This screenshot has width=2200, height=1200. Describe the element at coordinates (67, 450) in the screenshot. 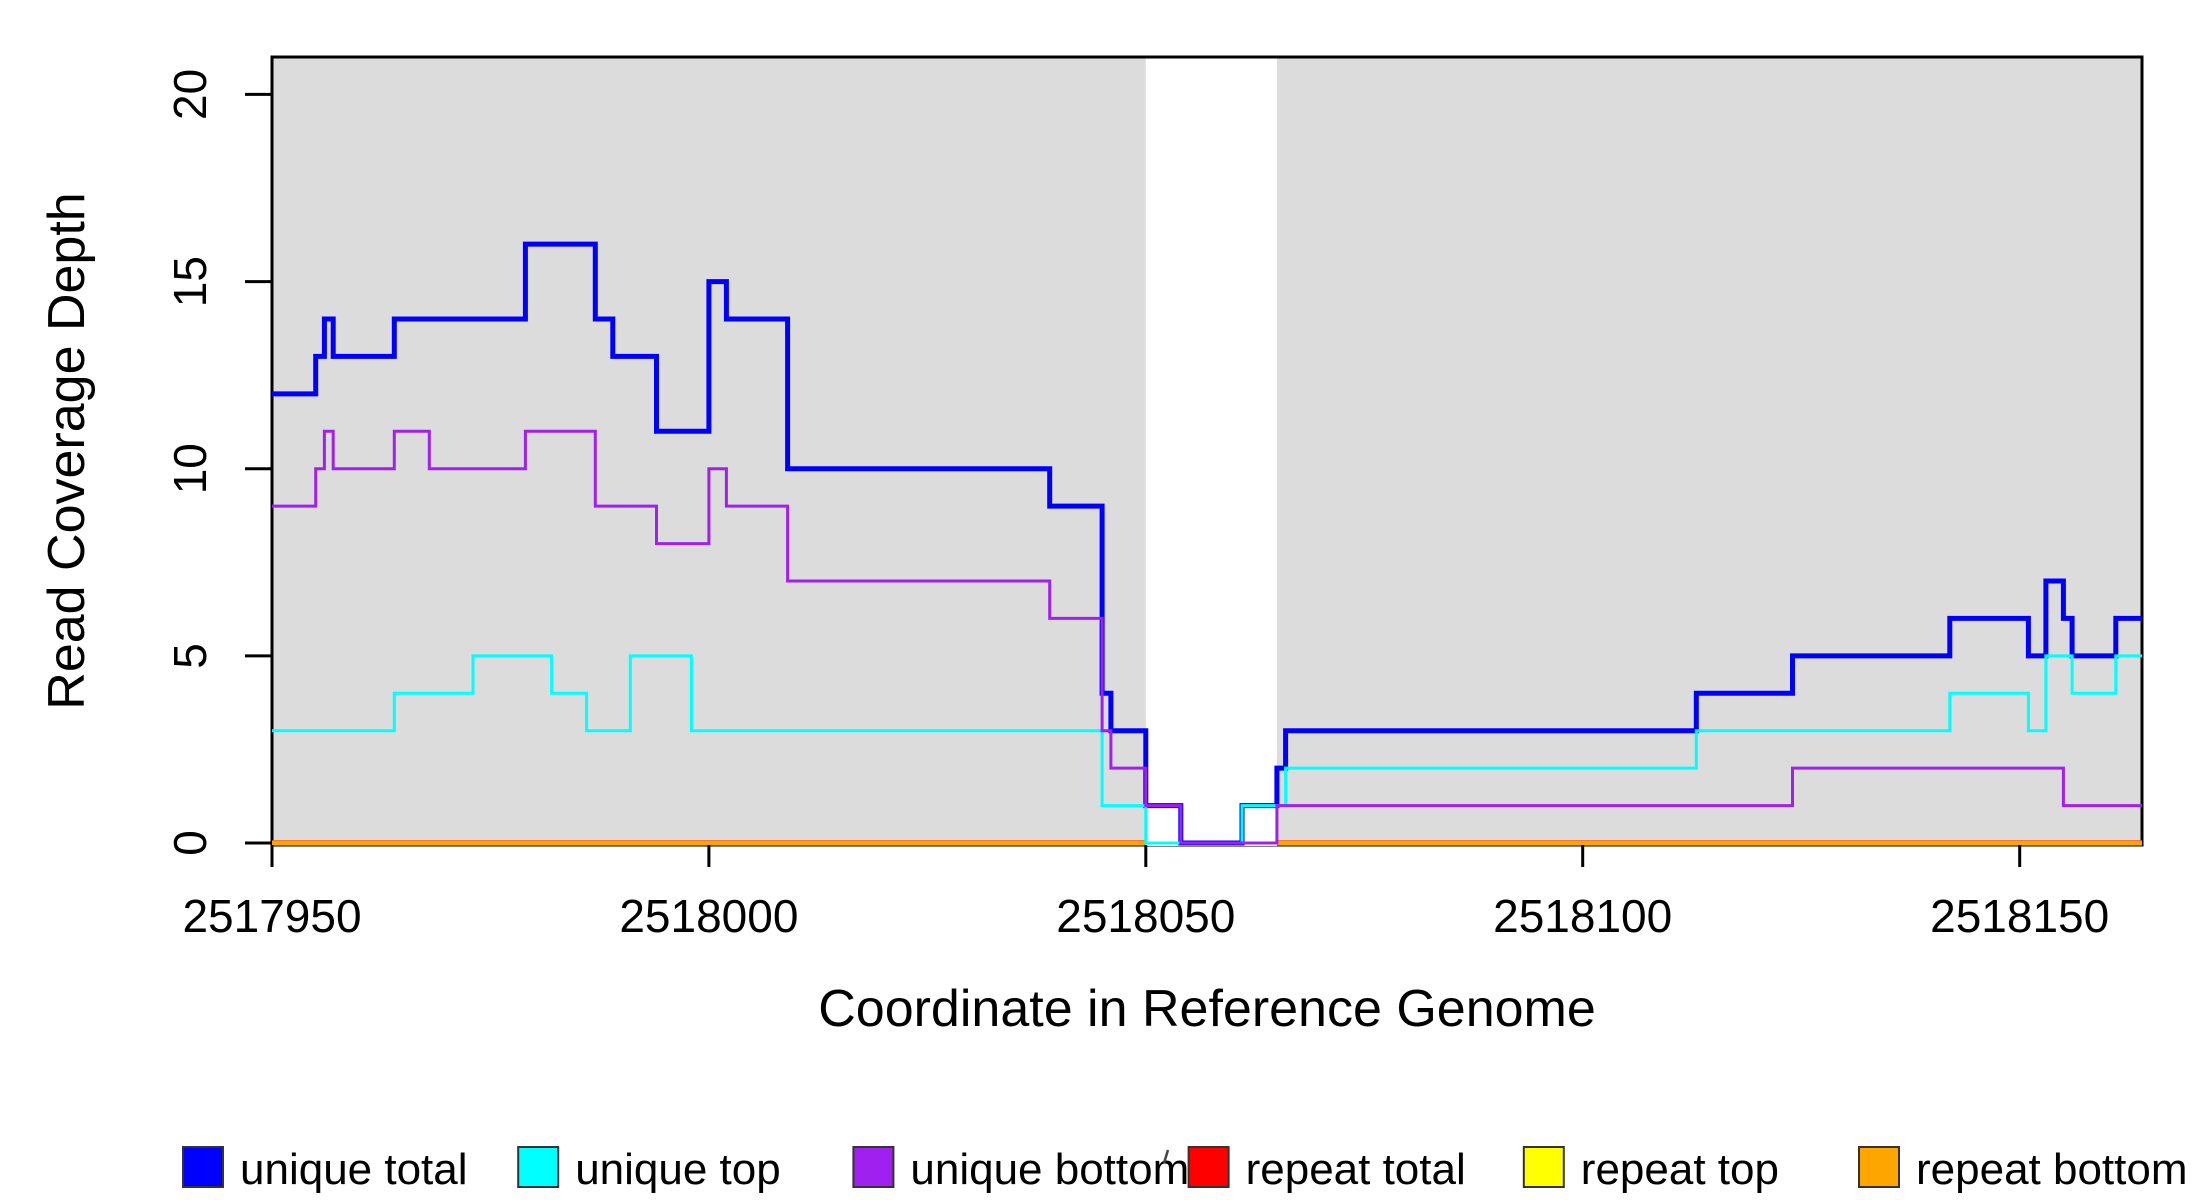

I see `y-axis-label: Read Coverage Depth` at that location.